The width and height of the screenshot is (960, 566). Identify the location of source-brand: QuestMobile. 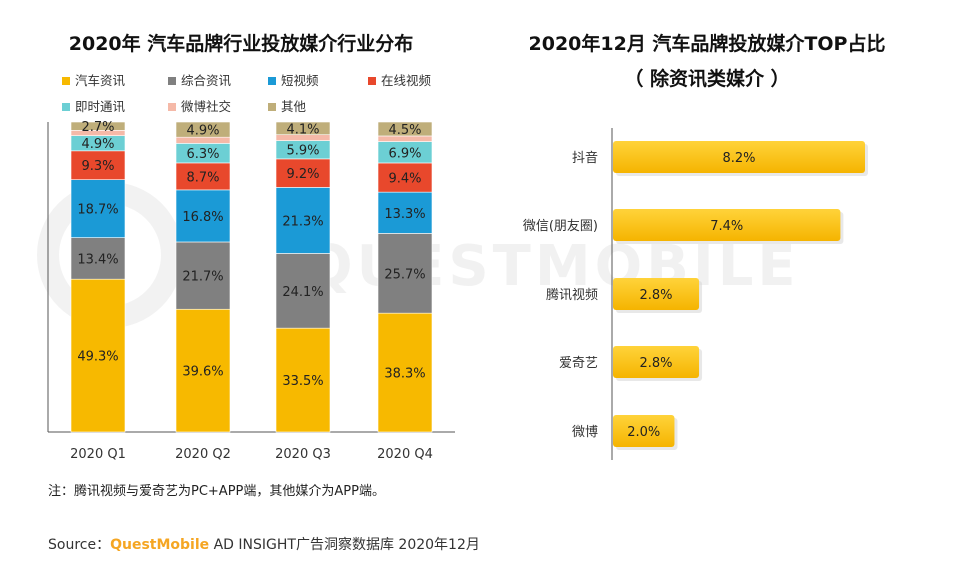
(160, 545).